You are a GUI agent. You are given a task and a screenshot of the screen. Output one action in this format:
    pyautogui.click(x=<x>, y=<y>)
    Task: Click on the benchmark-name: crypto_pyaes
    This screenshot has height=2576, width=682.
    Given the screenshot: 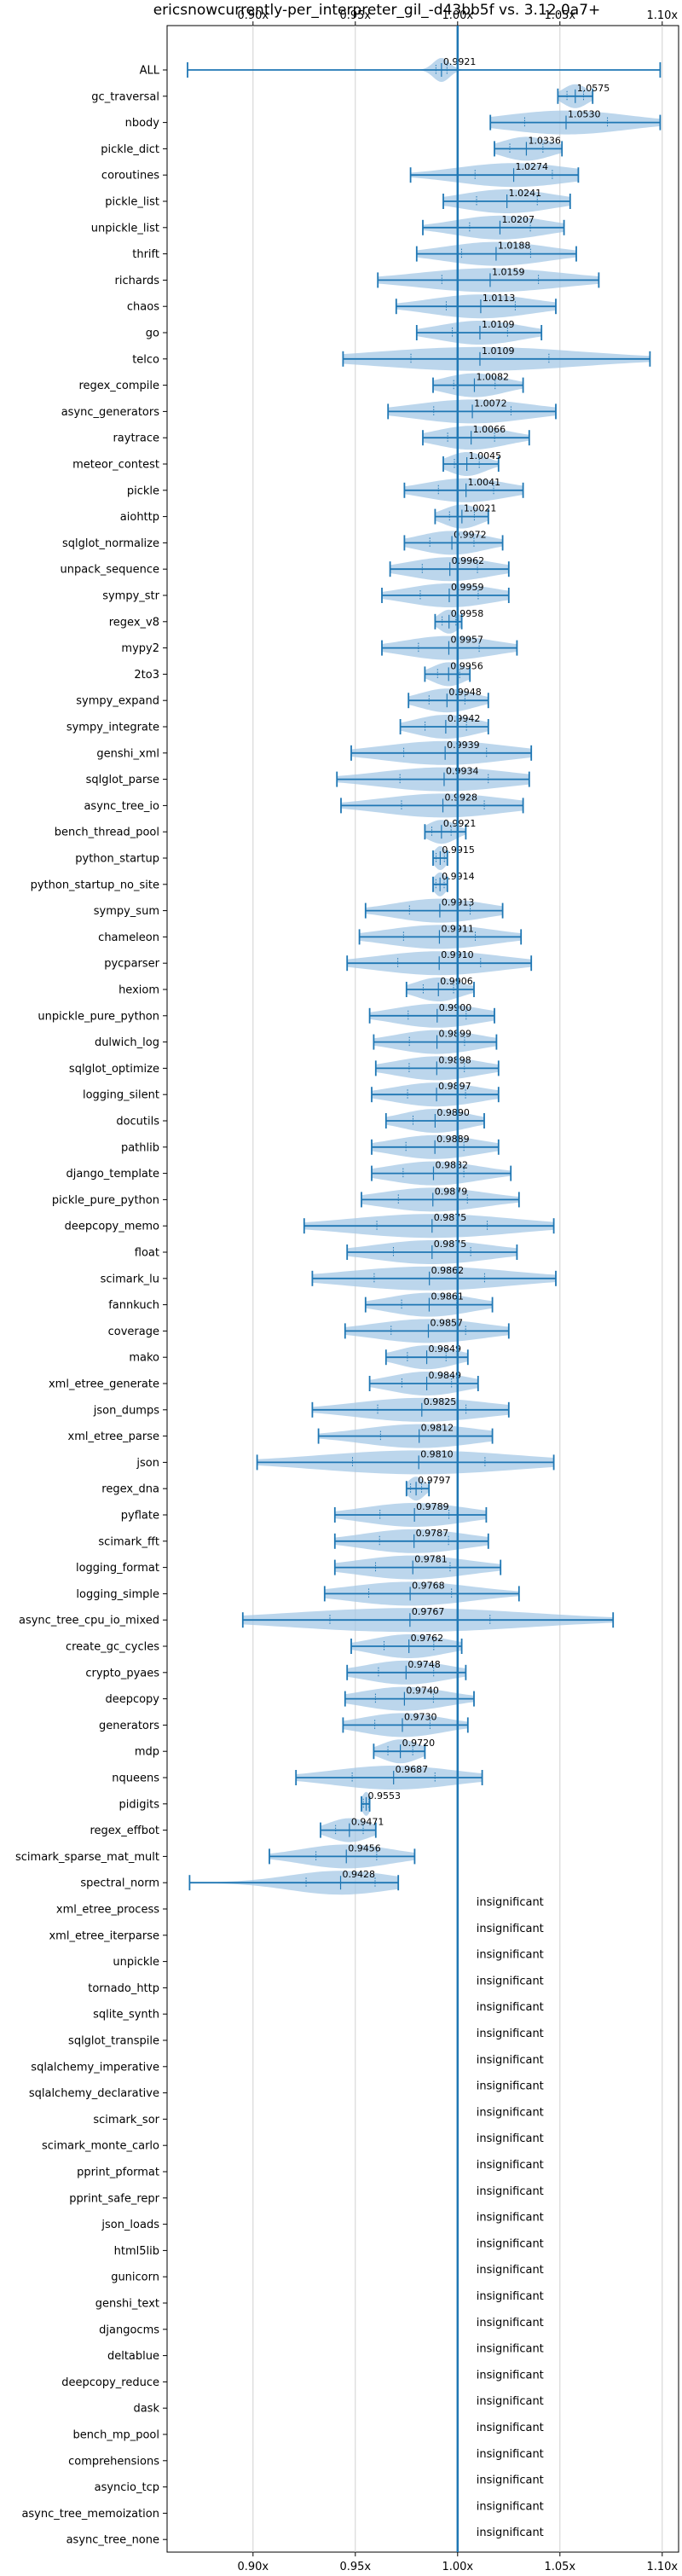 What is the action you would take?
    pyautogui.click(x=122, y=1673)
    